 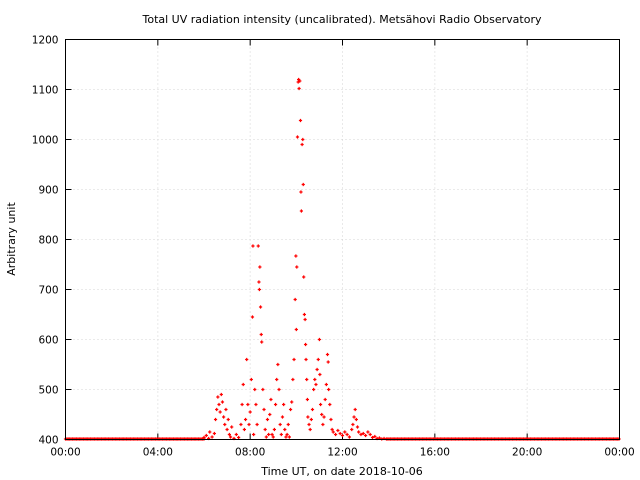 I want to click on y-tick-label: 600, so click(x=48, y=341).